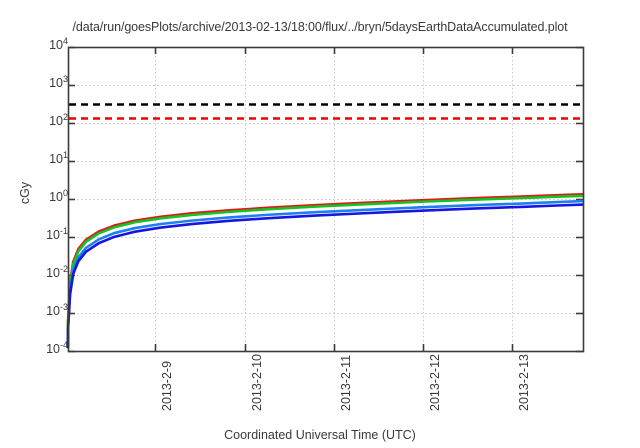 The image size is (640, 448). What do you see at coordinates (325, 111) in the screenshot?
I see `threshold-lines` at bounding box center [325, 111].